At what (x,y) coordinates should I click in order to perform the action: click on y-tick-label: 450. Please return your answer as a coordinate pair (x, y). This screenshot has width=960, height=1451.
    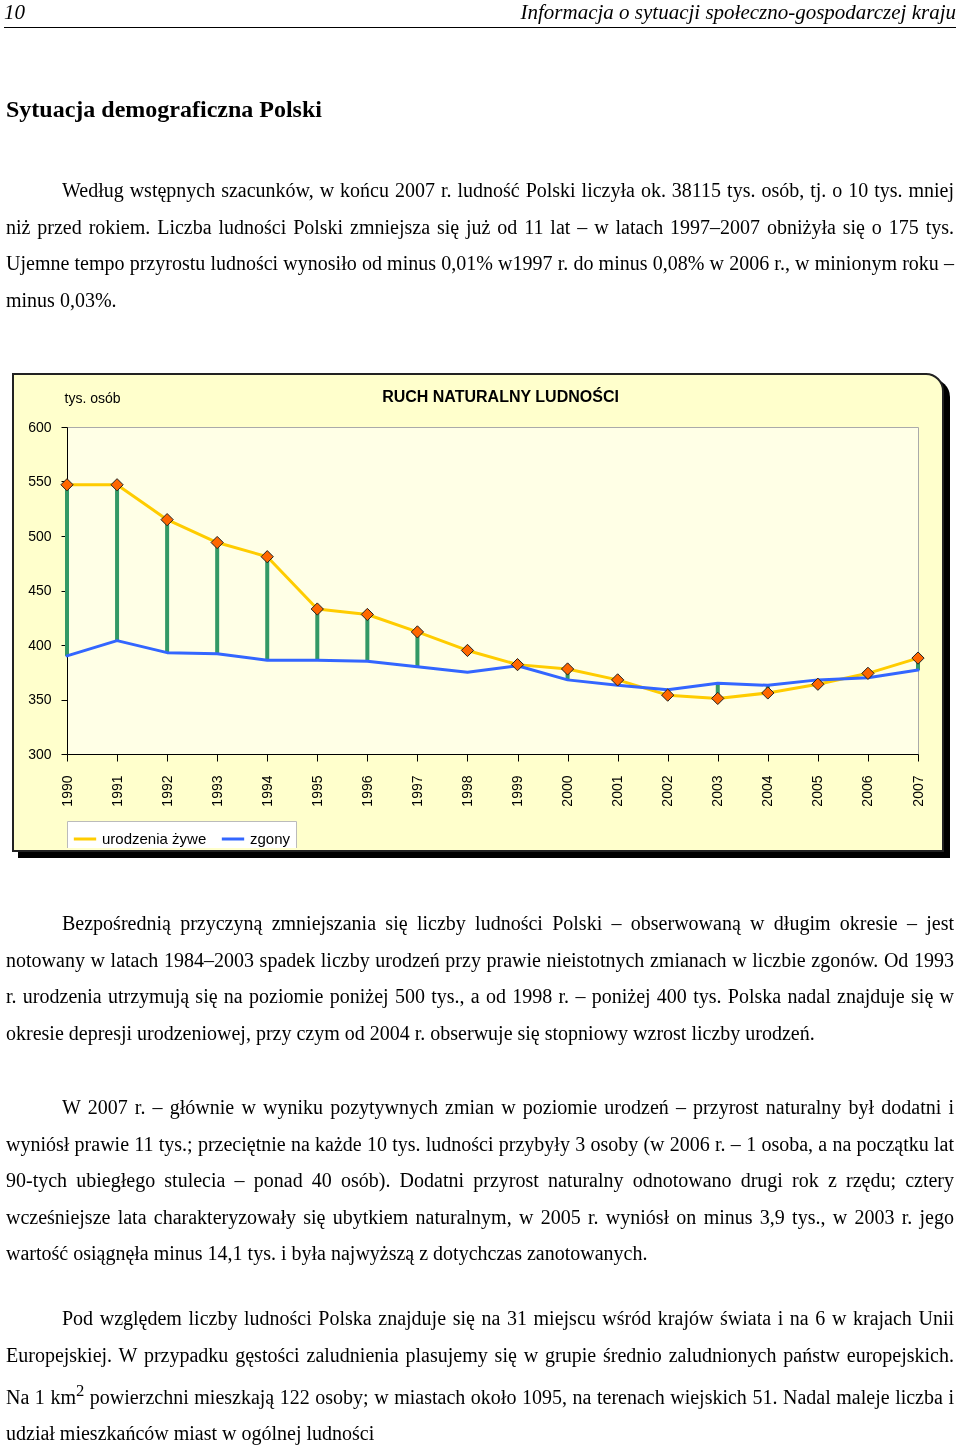
    Looking at the image, I should click on (40, 590).